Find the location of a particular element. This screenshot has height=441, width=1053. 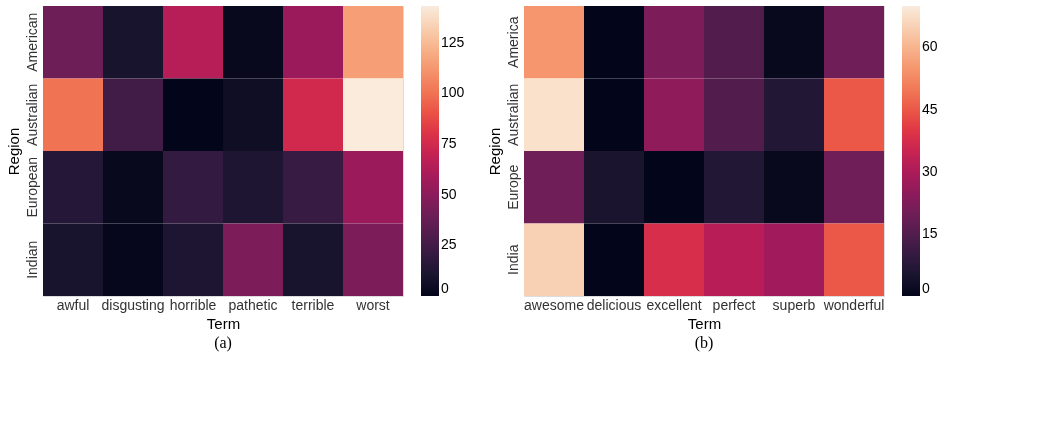

x-tick-label: delicious is located at coordinates (614, 304).